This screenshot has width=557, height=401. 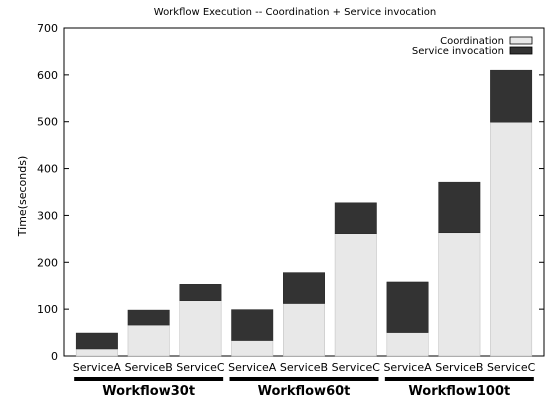 What do you see at coordinates (47, 75) in the screenshot?
I see `y-tick-label: 600` at bounding box center [47, 75].